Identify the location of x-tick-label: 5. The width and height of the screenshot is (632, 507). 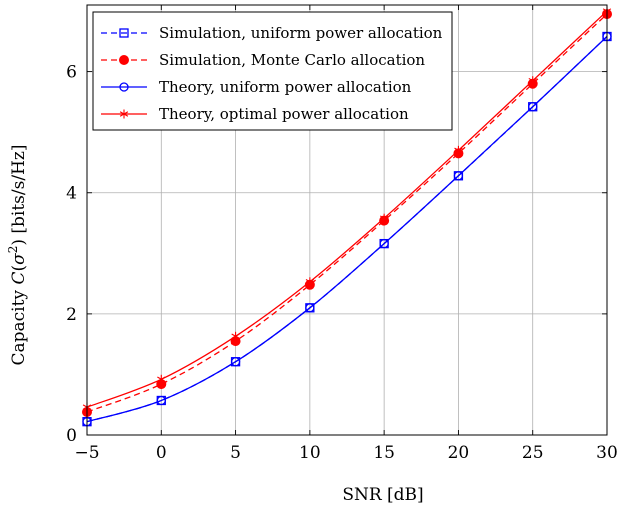
(235, 453).